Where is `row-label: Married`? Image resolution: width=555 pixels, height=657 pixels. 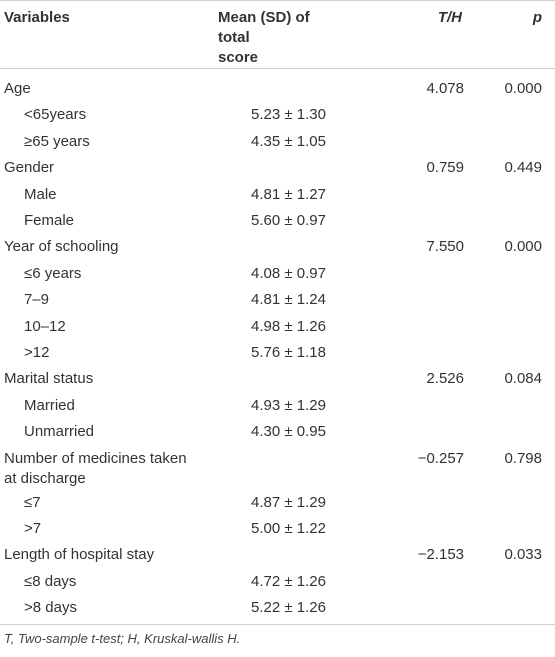
row-label: Married is located at coordinates (49, 405).